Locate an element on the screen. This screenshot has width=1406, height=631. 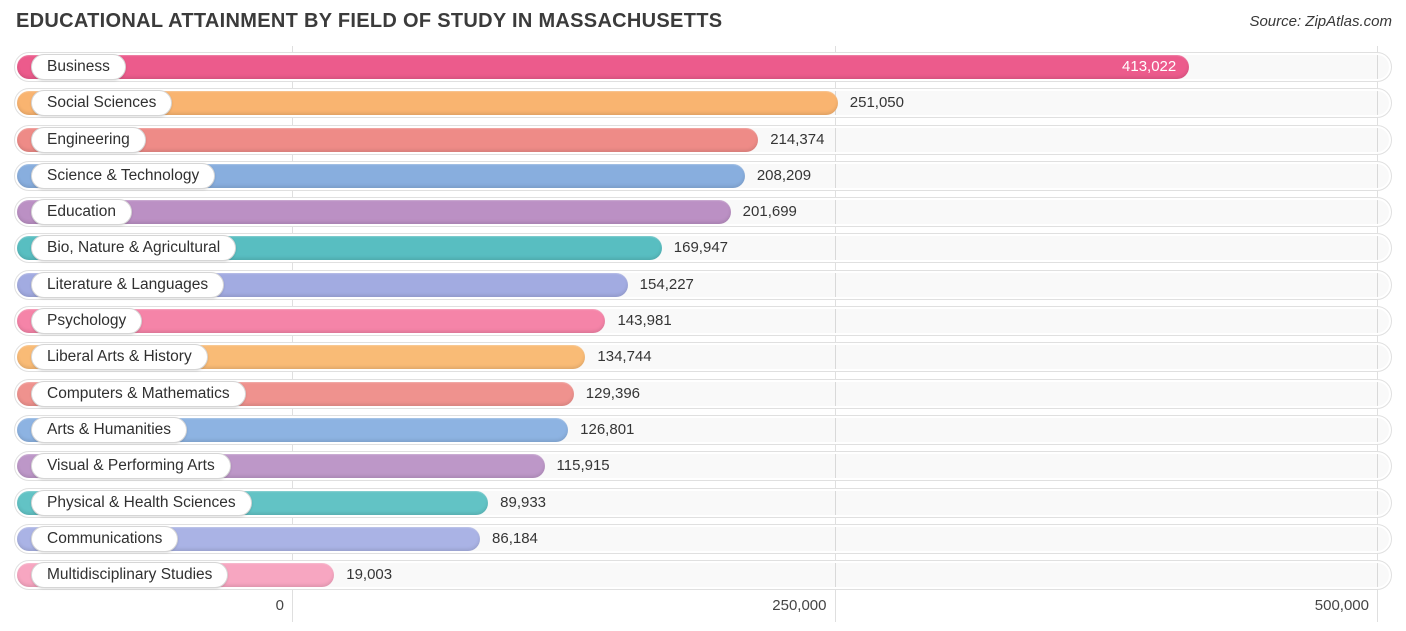
chart-row: Psychology 143,981 is located at coordinates (703, 321).